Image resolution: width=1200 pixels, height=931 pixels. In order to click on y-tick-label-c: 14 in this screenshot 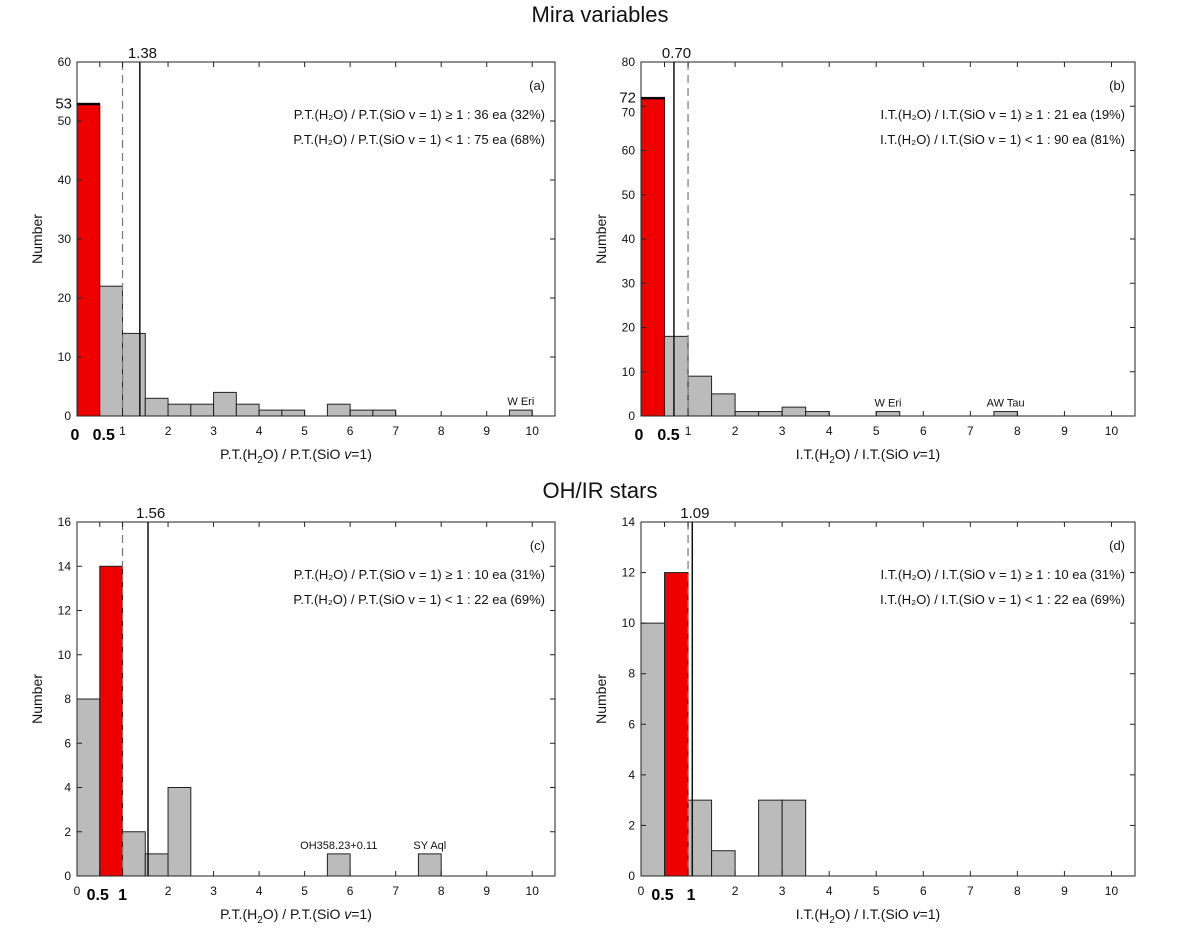, I will do `click(65, 566)`.